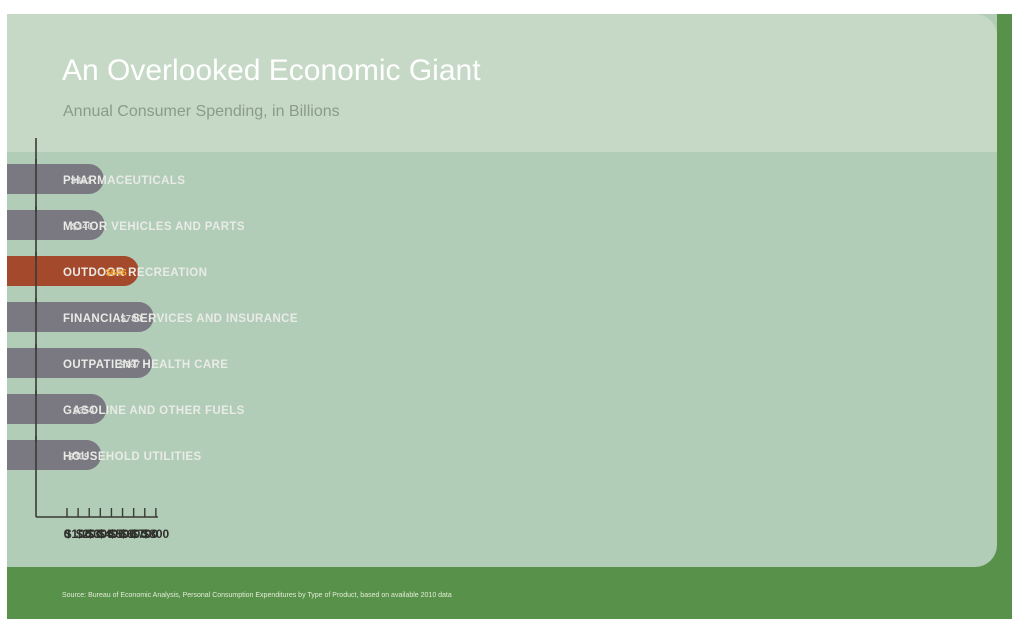 The height and width of the screenshot is (619, 1012). I want to click on bar-category-label: PHARMACEUTICALS, so click(124, 181).